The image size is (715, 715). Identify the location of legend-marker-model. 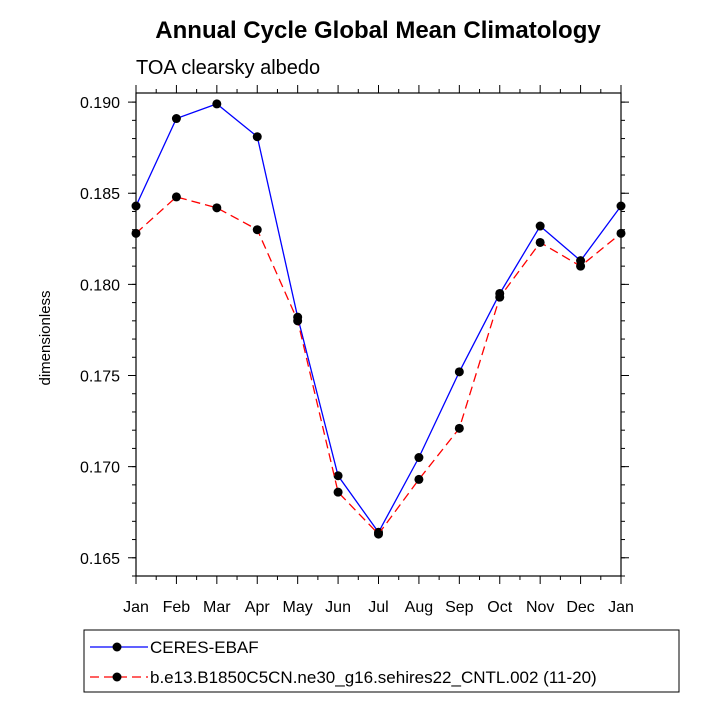
(117, 677).